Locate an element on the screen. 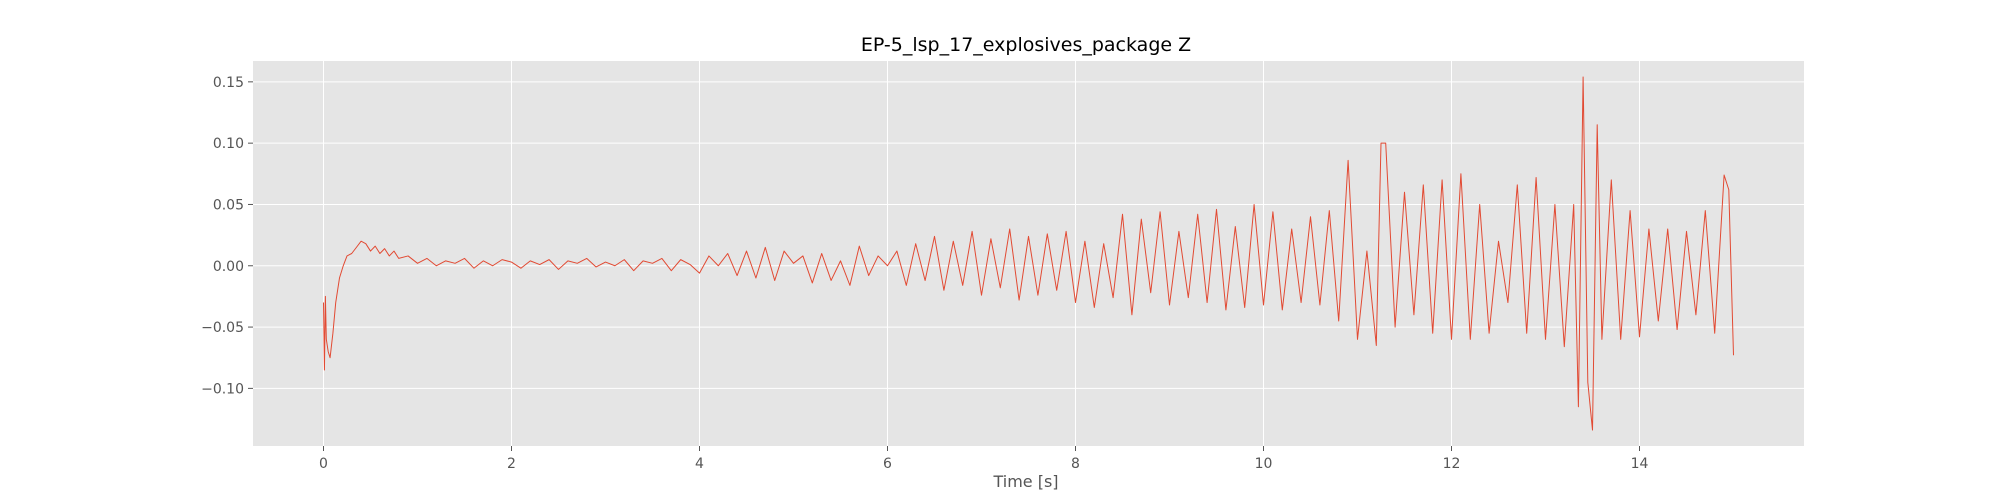 This screenshot has height=500, width=2000. x-tick-label: 8 is located at coordinates (1075, 464).